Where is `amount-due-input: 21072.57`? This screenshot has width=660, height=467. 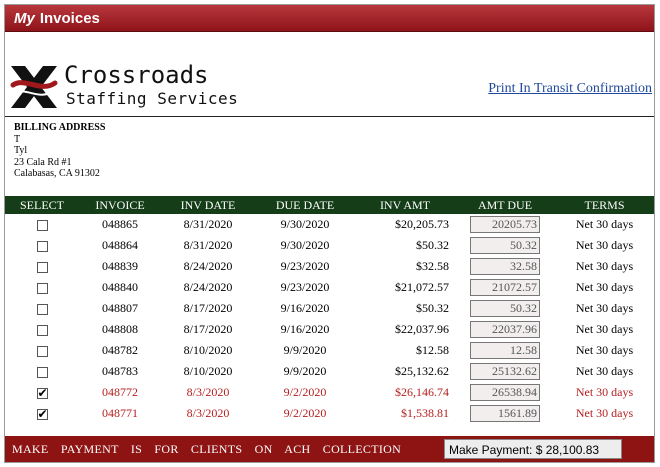
amount-due-input: 21072.57 is located at coordinates (505, 287).